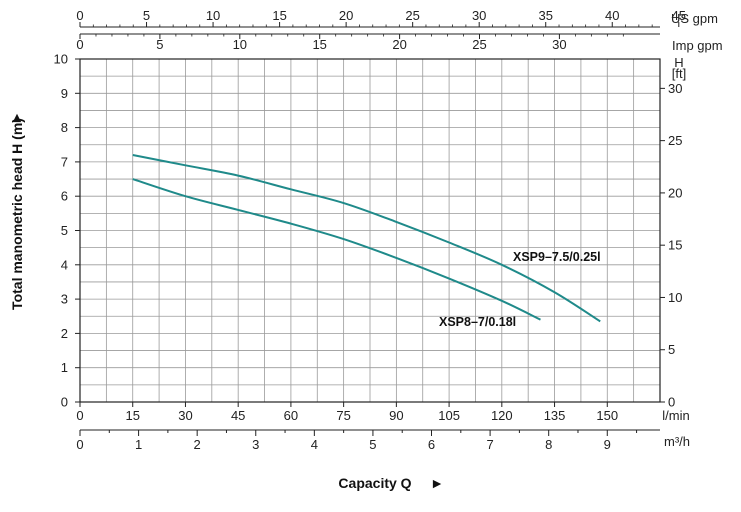 This screenshot has height=512, width=741. I want to click on y-tick-label: 2, so click(64, 333).